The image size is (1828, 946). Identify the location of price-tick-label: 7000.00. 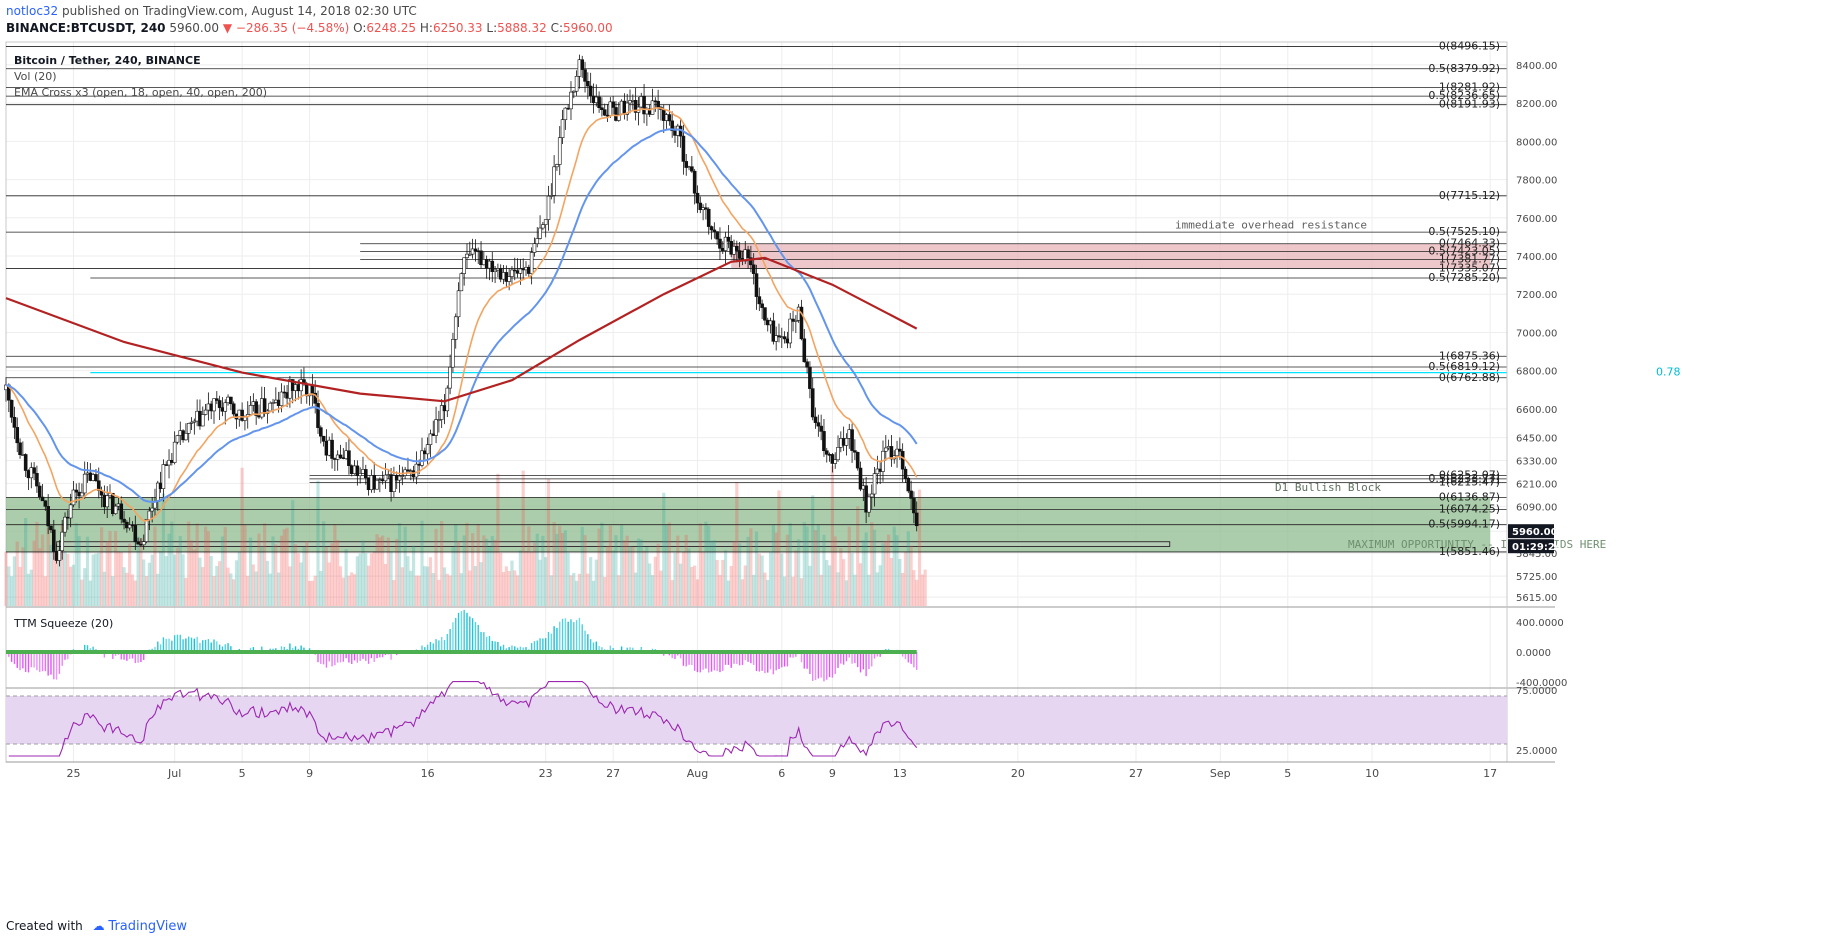
(1536, 333).